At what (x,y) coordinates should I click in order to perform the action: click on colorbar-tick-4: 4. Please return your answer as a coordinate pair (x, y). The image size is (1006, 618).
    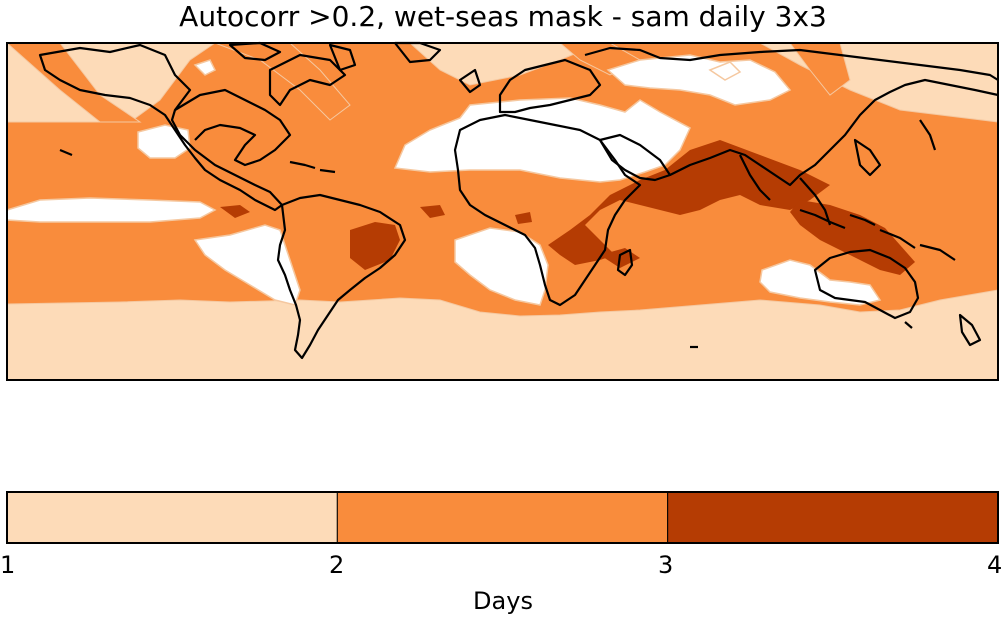
    Looking at the image, I should click on (995, 565).